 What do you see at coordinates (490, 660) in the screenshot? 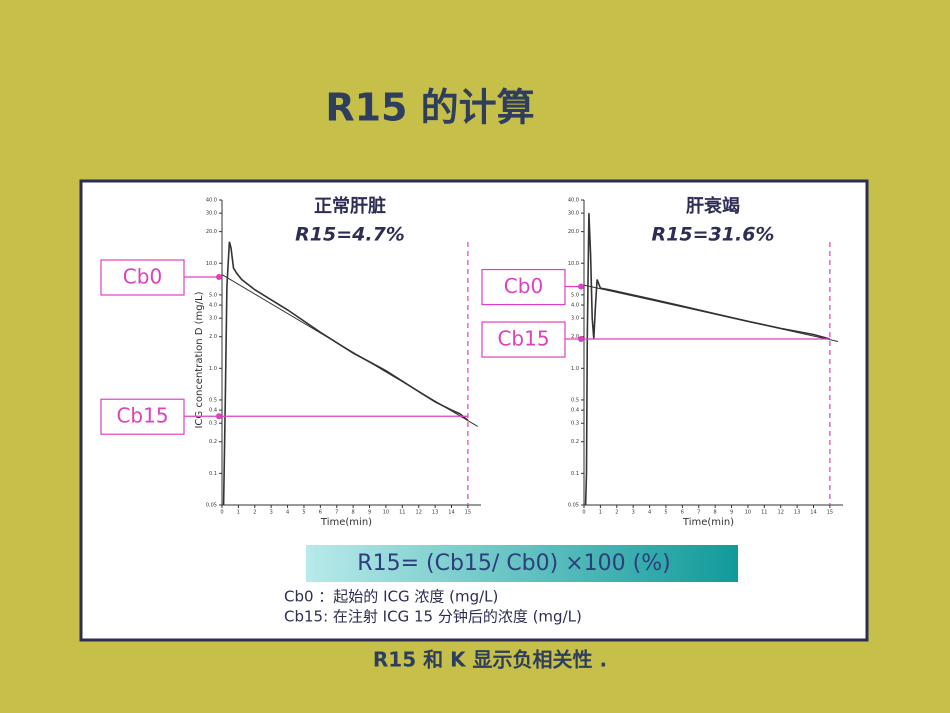
I see `footer: R15 和 K 显示负相关性 .` at bounding box center [490, 660].